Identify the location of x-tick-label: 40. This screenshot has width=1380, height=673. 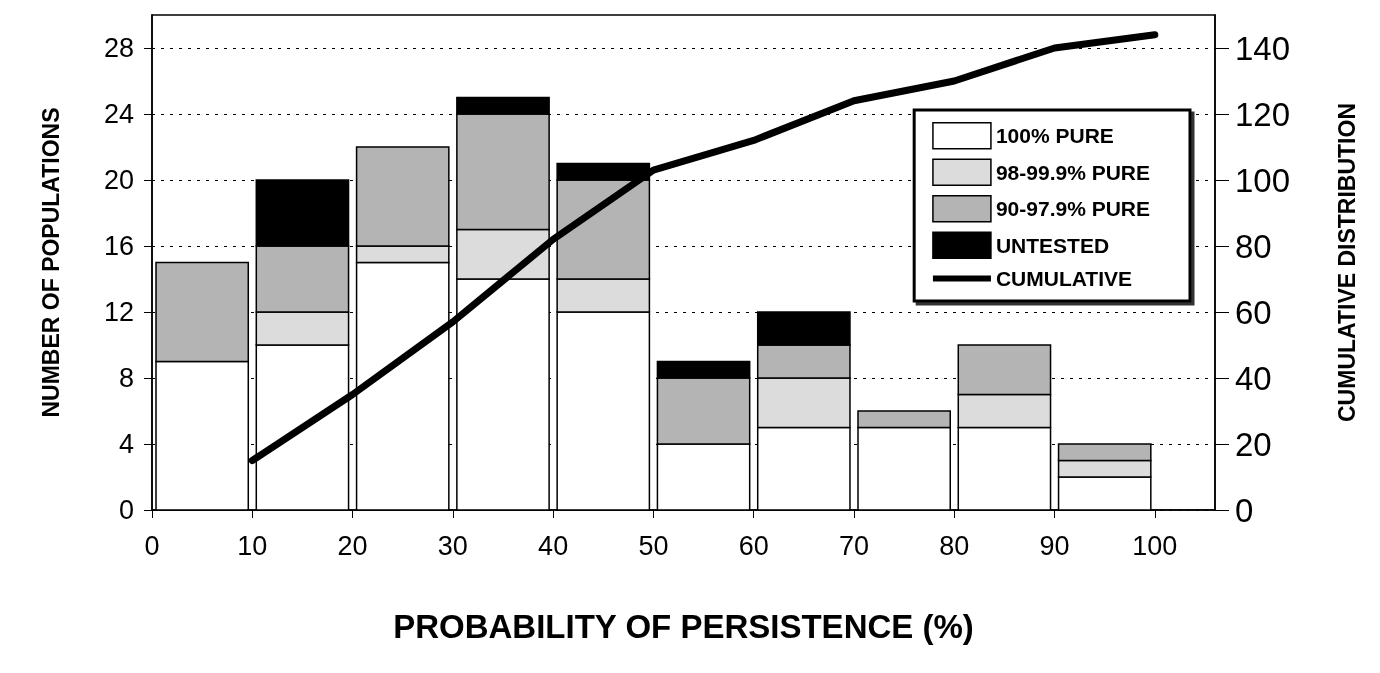
(553, 545).